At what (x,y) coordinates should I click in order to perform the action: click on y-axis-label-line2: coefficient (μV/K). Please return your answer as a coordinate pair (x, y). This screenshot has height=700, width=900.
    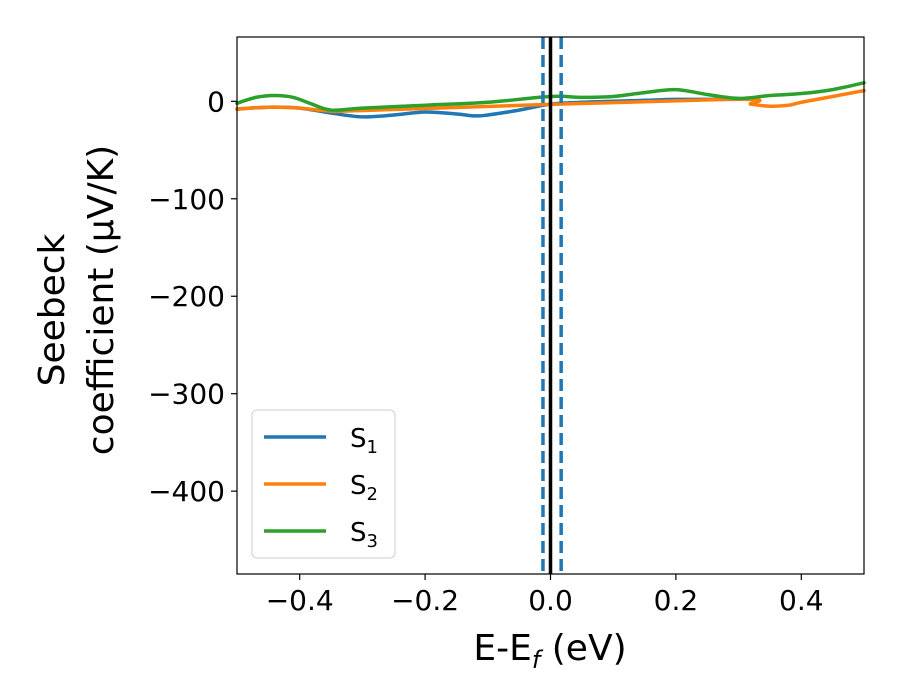
    Looking at the image, I should click on (101, 300).